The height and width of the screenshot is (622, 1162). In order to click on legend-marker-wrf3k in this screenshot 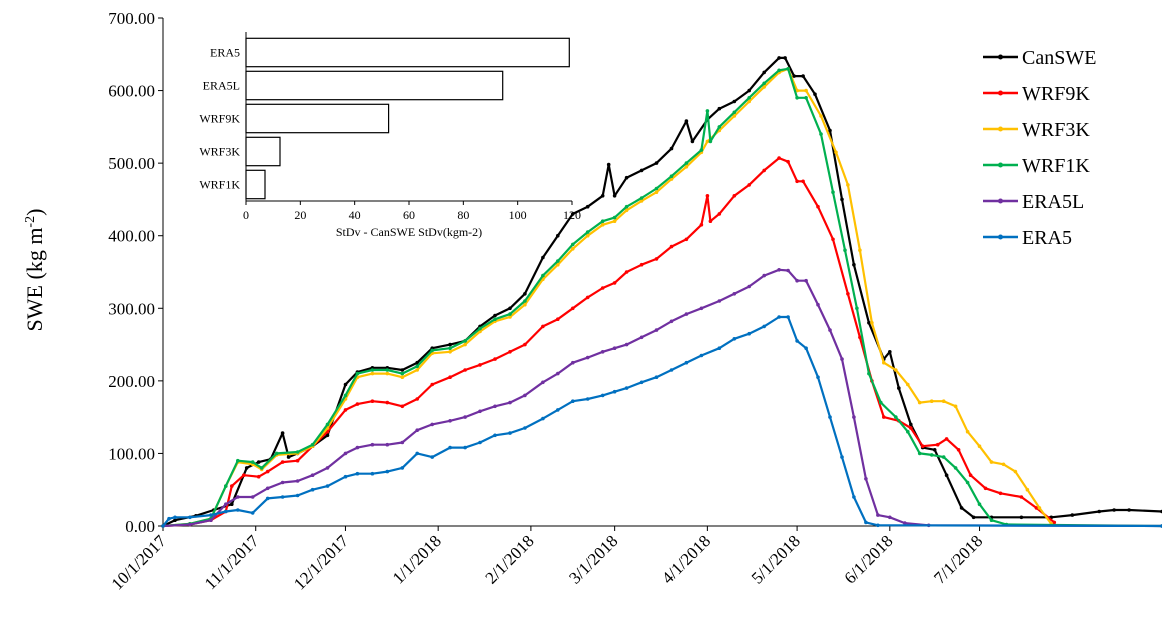, I will do `click(1000, 129)`.